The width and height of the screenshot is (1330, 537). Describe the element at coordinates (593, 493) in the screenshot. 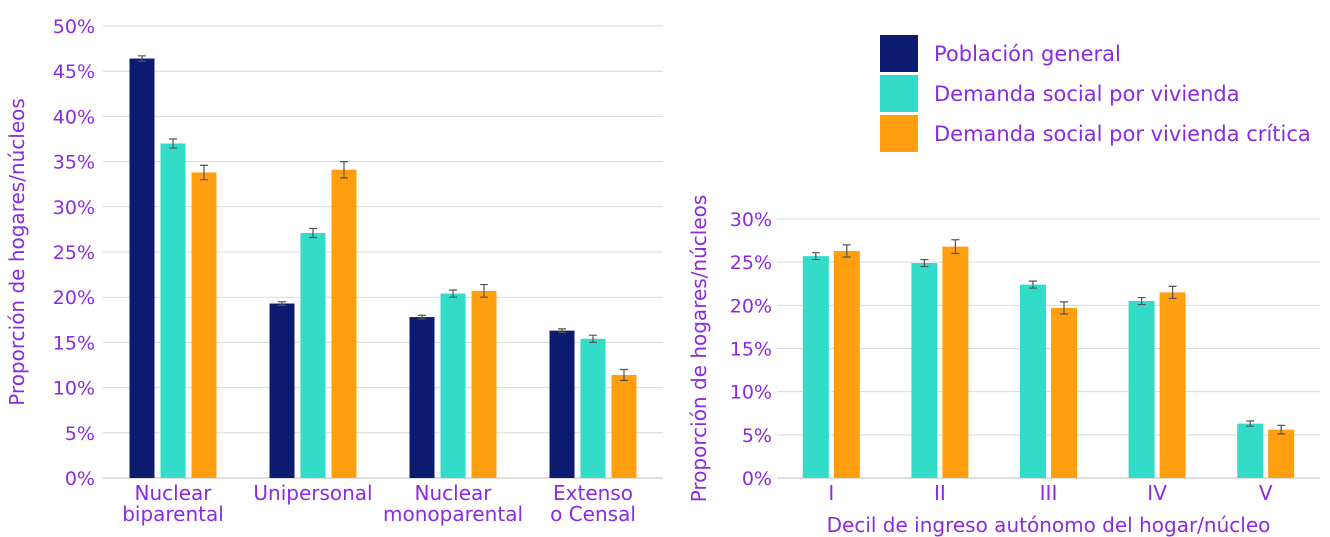

I see `x-tick-label: Extenso` at that location.